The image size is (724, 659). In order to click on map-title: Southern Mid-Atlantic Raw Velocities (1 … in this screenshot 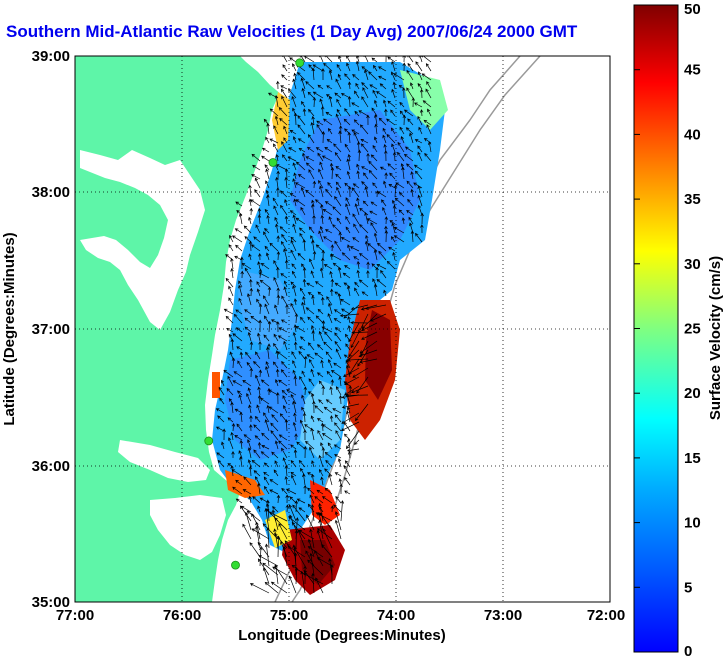, I will do `click(292, 31)`.